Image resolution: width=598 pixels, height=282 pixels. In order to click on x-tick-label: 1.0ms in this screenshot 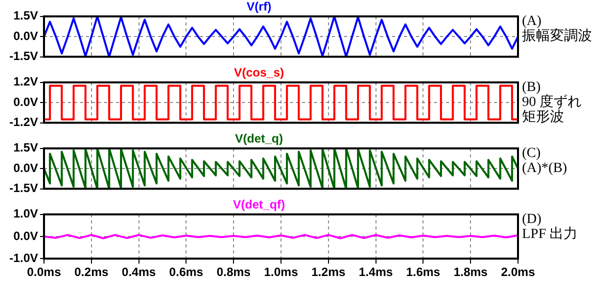, I will do `click(281, 272)`.